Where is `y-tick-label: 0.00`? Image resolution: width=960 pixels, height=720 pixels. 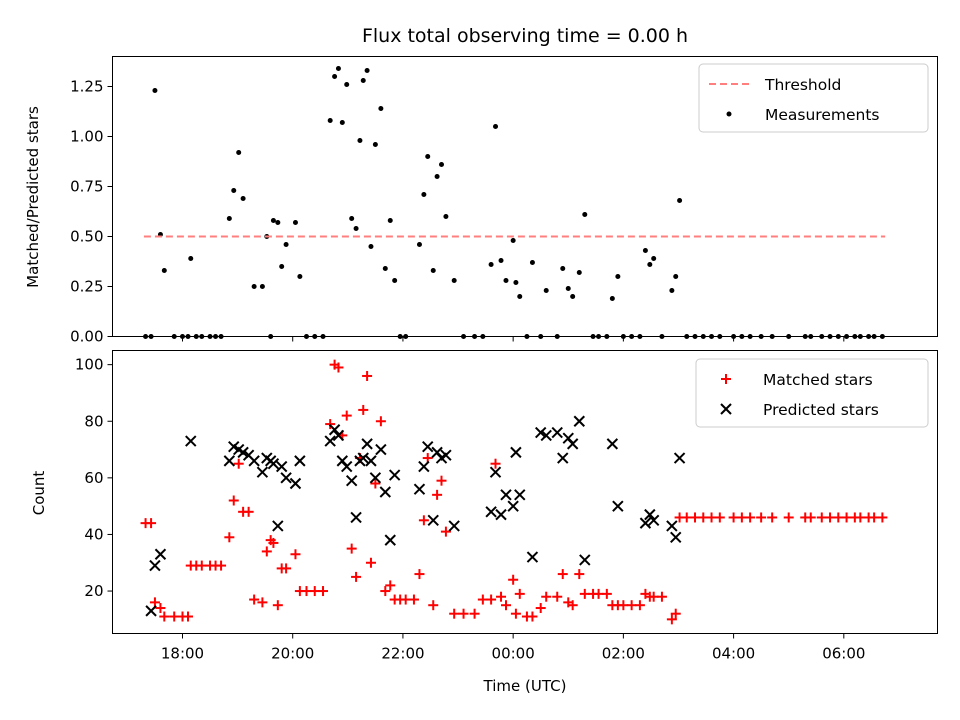
y-tick-label: 0.00 is located at coordinates (86, 337).